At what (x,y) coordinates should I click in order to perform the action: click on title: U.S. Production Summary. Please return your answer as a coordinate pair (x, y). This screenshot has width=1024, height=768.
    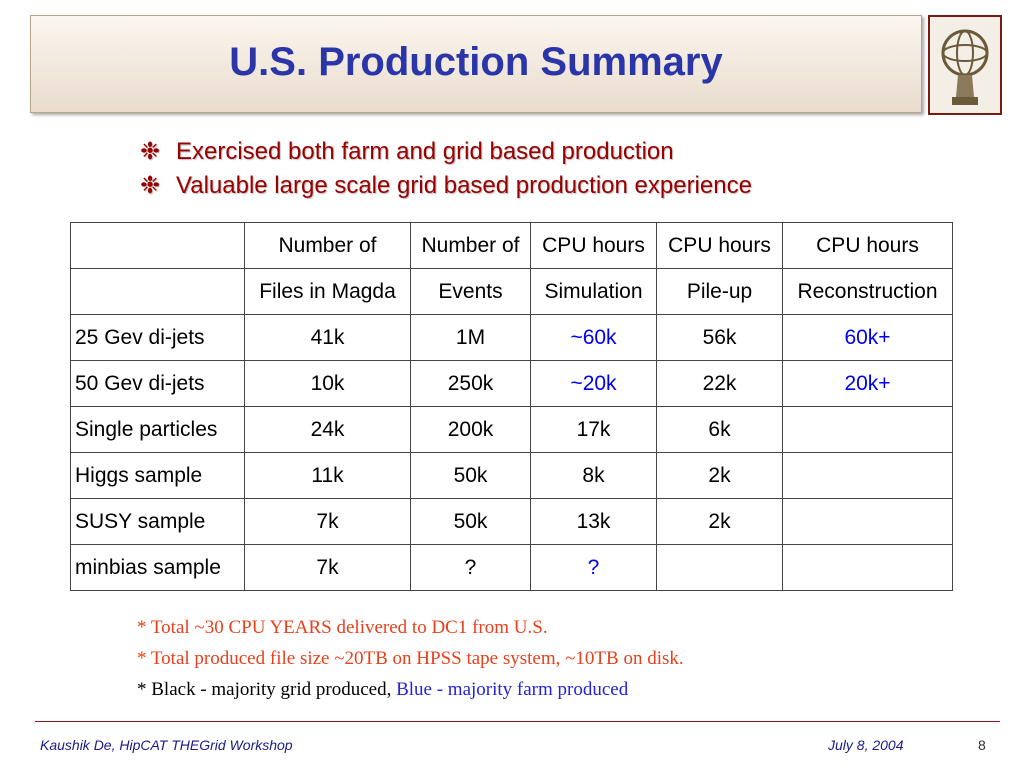
    Looking at the image, I should click on (476, 62).